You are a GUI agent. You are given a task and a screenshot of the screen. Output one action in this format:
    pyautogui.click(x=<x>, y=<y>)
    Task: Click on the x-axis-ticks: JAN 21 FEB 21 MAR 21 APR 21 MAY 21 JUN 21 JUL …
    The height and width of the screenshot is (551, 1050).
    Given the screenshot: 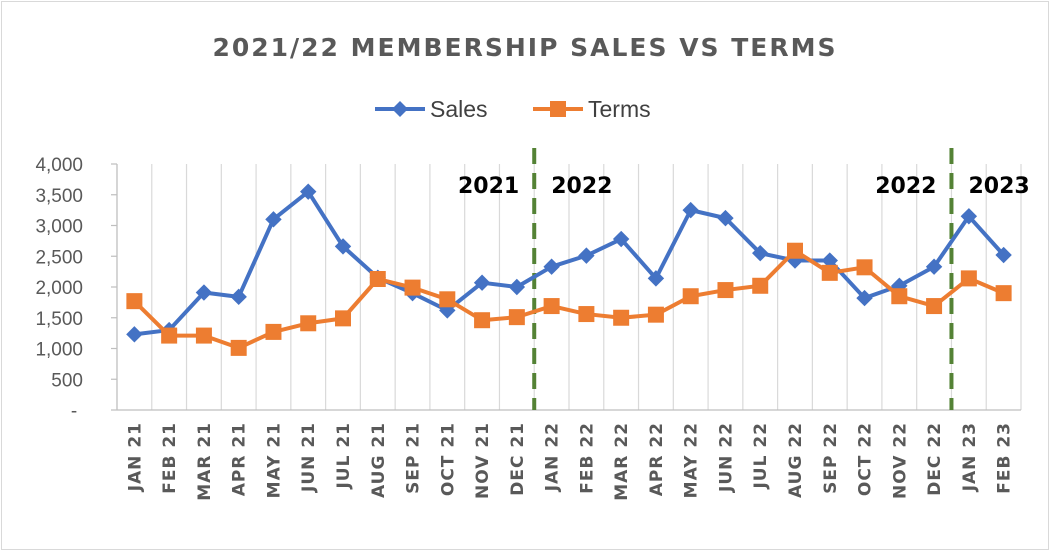 What is the action you would take?
    pyautogui.click(x=569, y=461)
    